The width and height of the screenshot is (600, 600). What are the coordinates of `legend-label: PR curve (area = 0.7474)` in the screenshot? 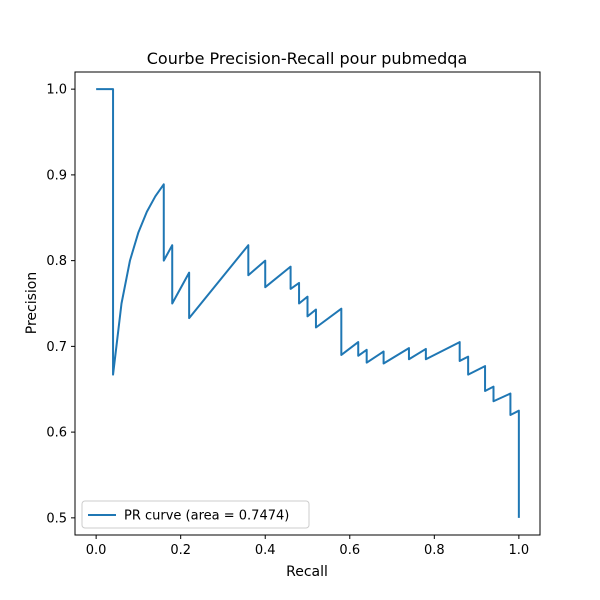 It's located at (206, 516).